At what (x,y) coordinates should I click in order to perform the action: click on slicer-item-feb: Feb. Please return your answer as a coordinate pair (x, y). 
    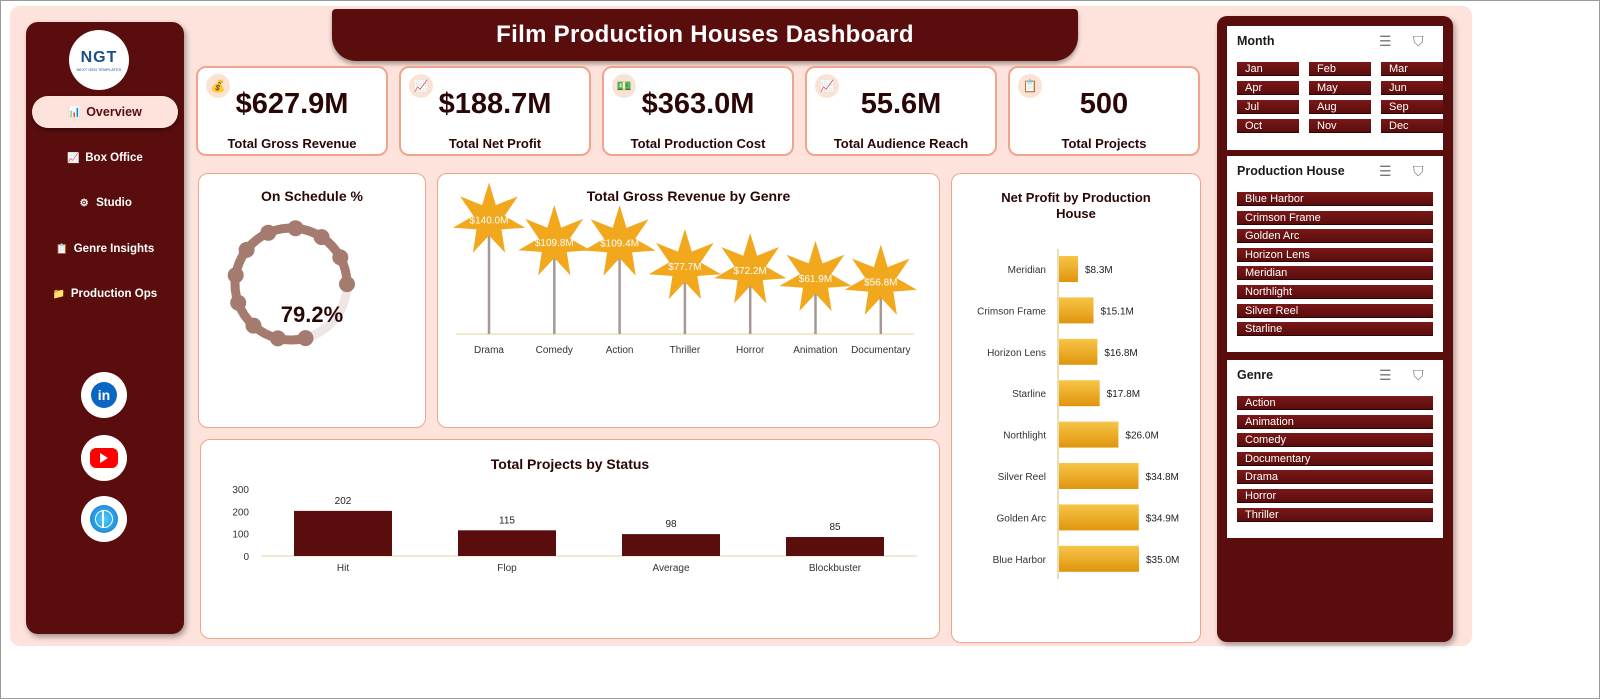
    Looking at the image, I should click on (1340, 69).